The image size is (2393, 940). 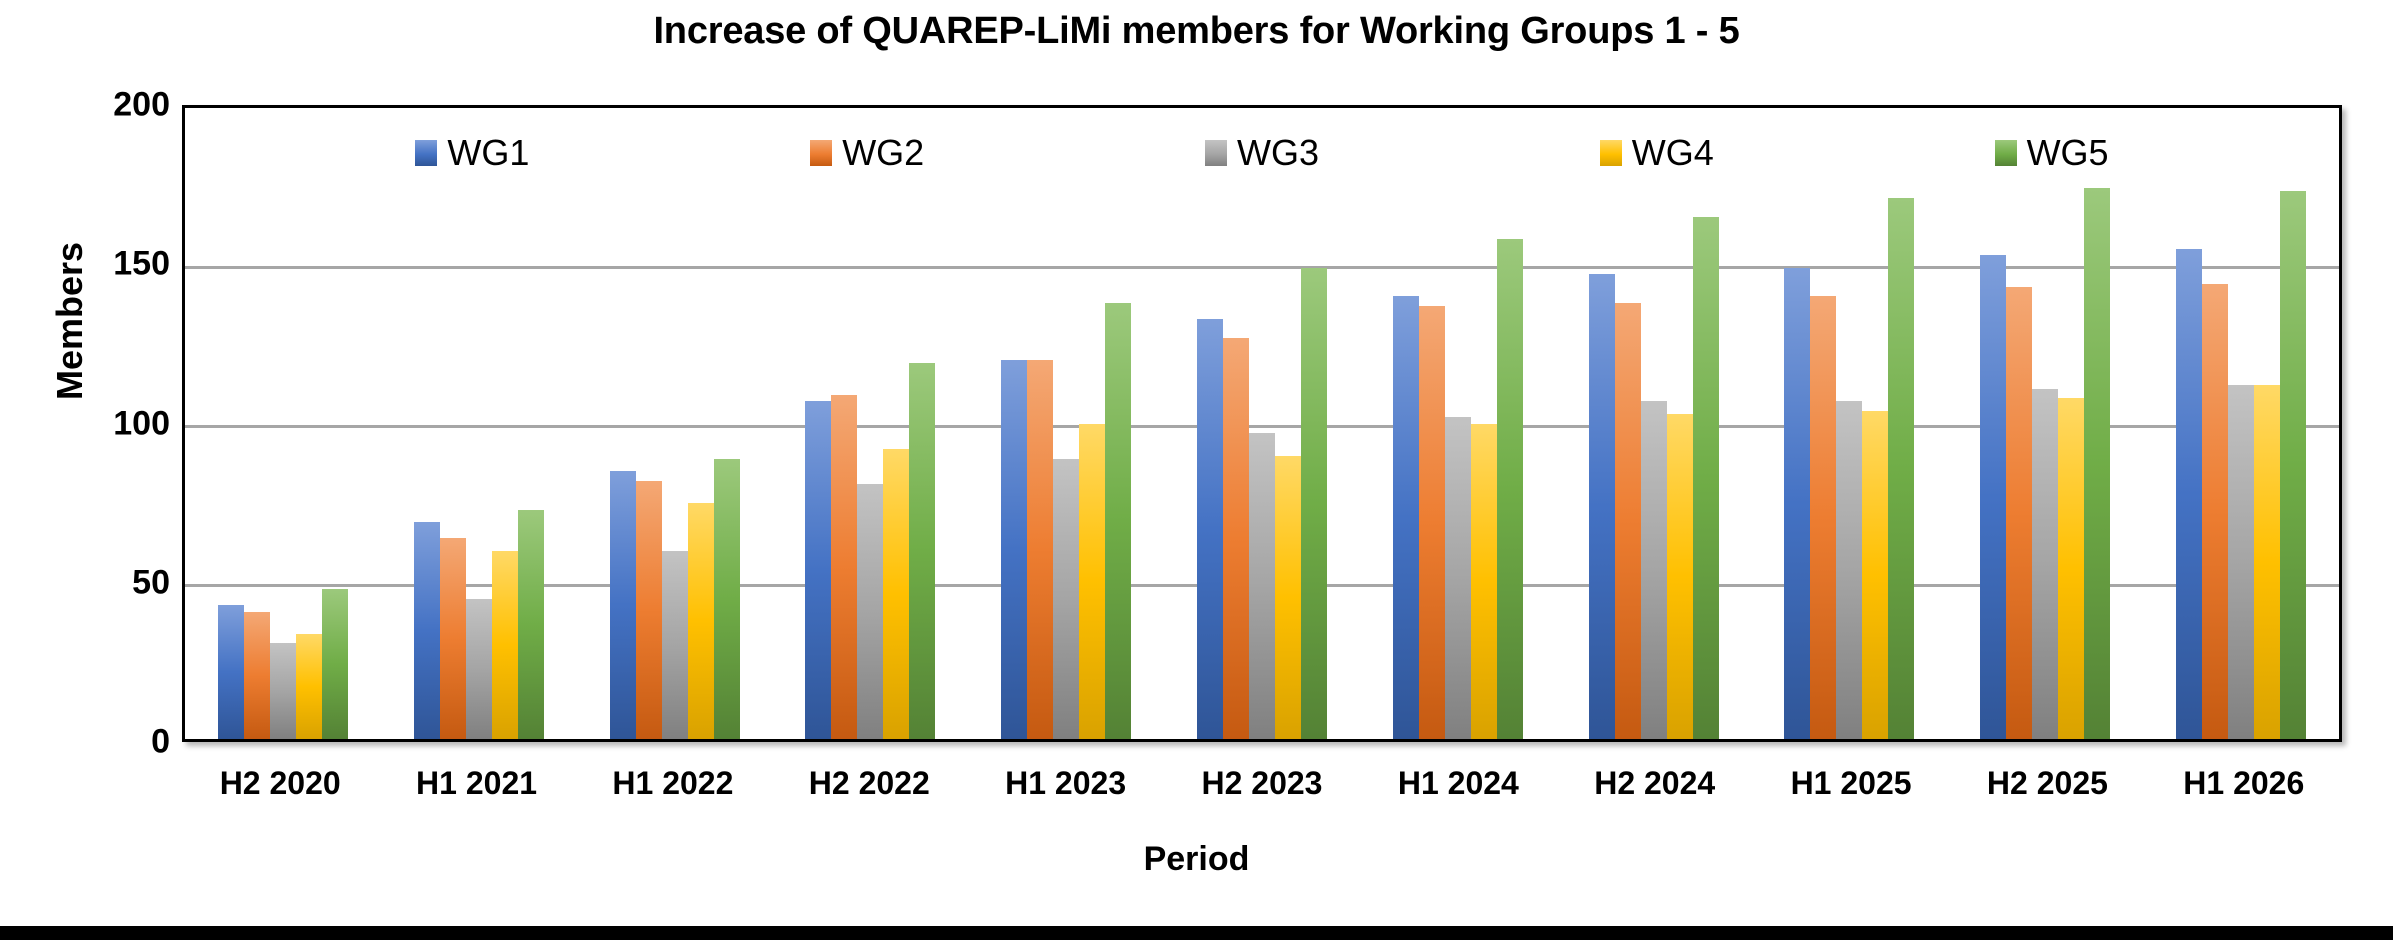 What do you see at coordinates (1457, 578) in the screenshot?
I see `bar-wg3-h1-2024` at bounding box center [1457, 578].